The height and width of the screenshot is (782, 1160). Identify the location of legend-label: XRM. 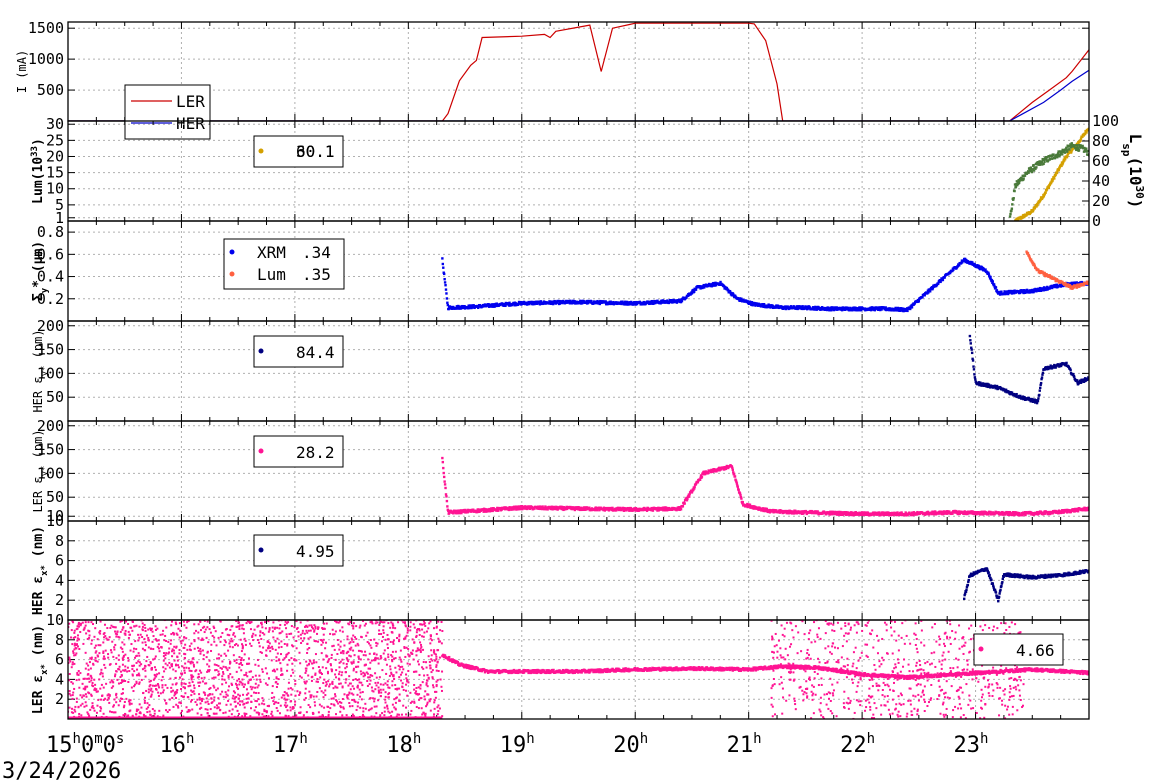
(271, 252).